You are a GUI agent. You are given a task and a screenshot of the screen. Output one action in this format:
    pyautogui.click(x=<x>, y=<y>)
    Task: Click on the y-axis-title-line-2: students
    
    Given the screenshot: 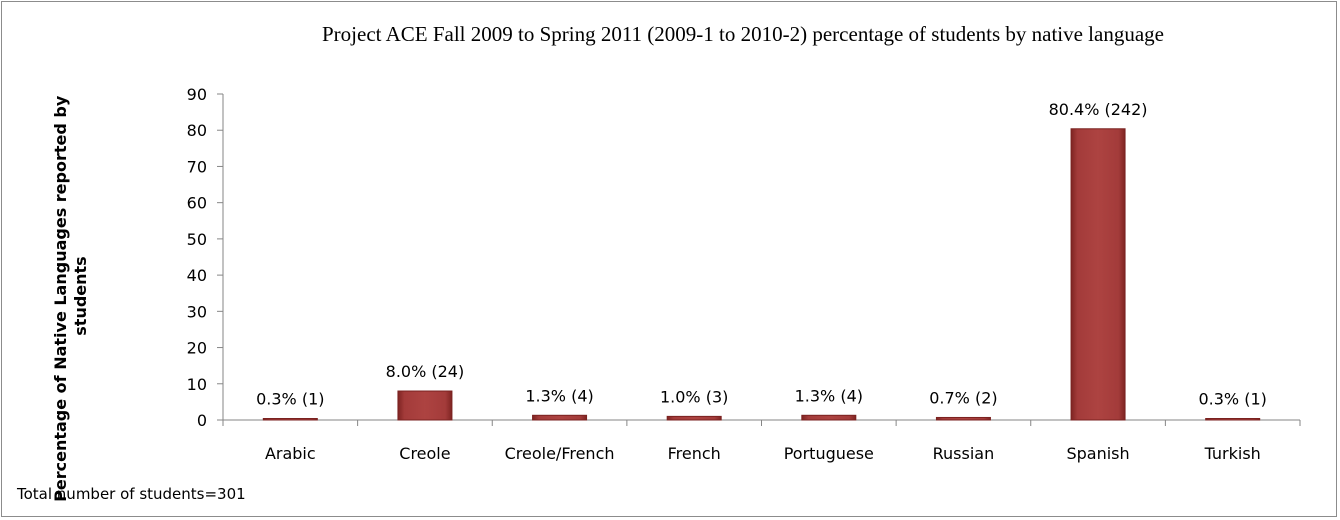 What is the action you would take?
    pyautogui.click(x=80, y=295)
    